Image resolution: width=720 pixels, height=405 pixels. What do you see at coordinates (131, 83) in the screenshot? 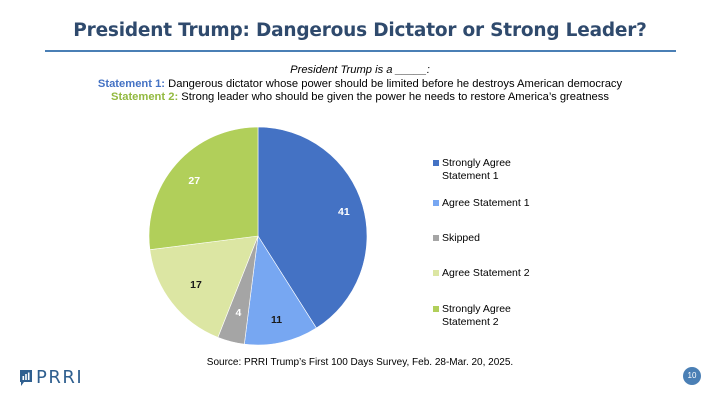
I see `statement-1-label: Statement 1:` at bounding box center [131, 83].